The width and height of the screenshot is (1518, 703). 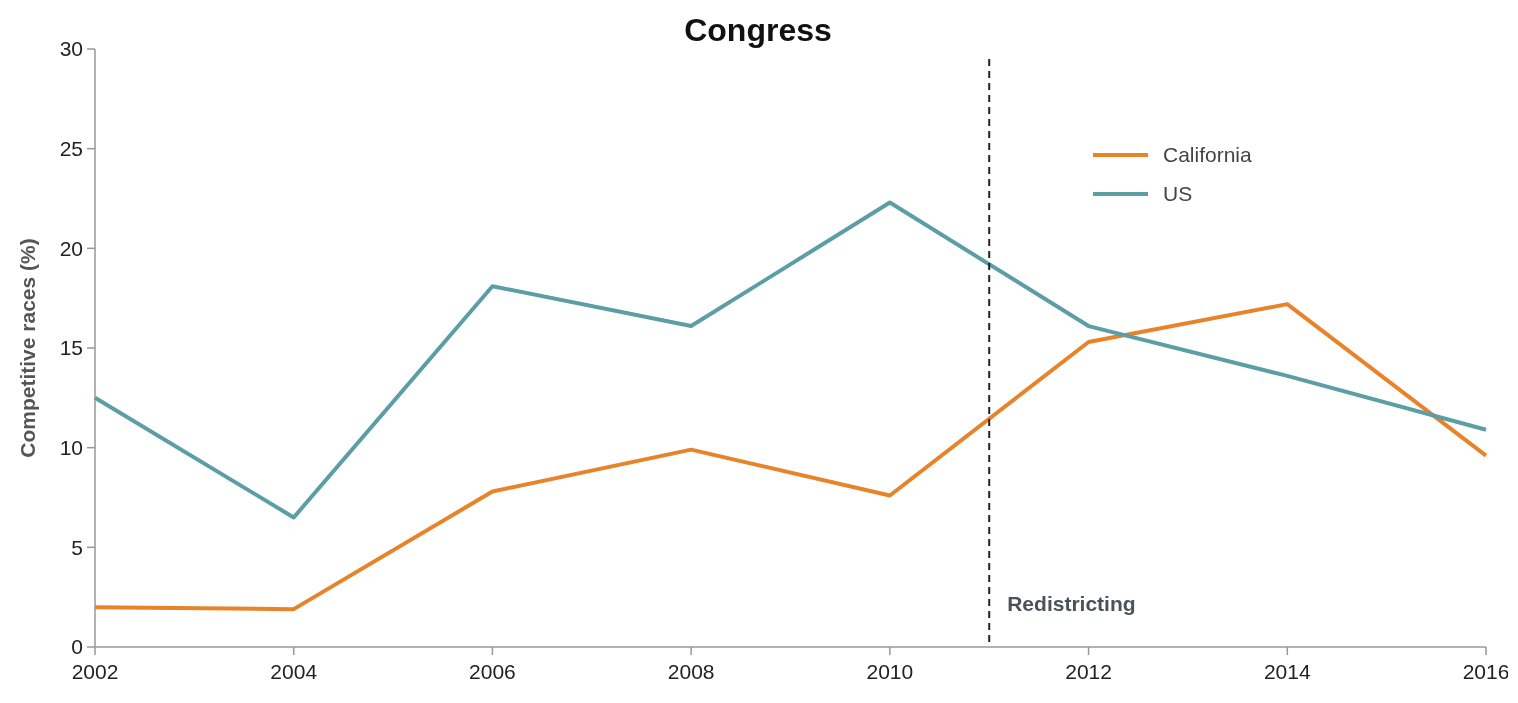 What do you see at coordinates (294, 671) in the screenshot?
I see `x-tick-label: 2004` at bounding box center [294, 671].